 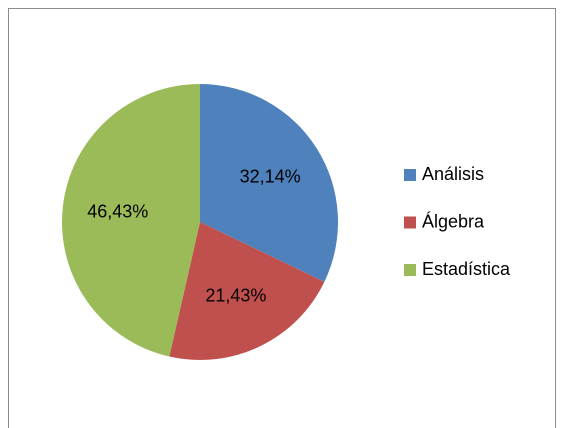 What do you see at coordinates (235, 295) in the screenshot?
I see `data-label: 21,43%` at bounding box center [235, 295].